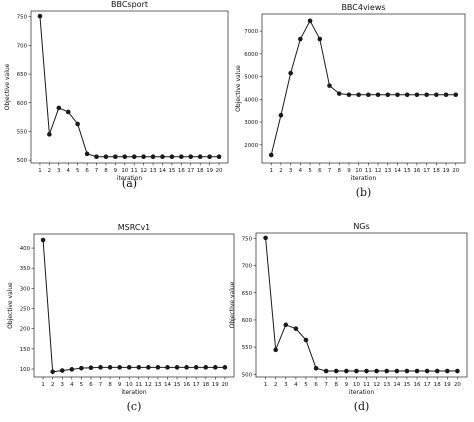 The width and height of the screenshot is (474, 422). I want to click on panel-label: (a), so click(129, 183).